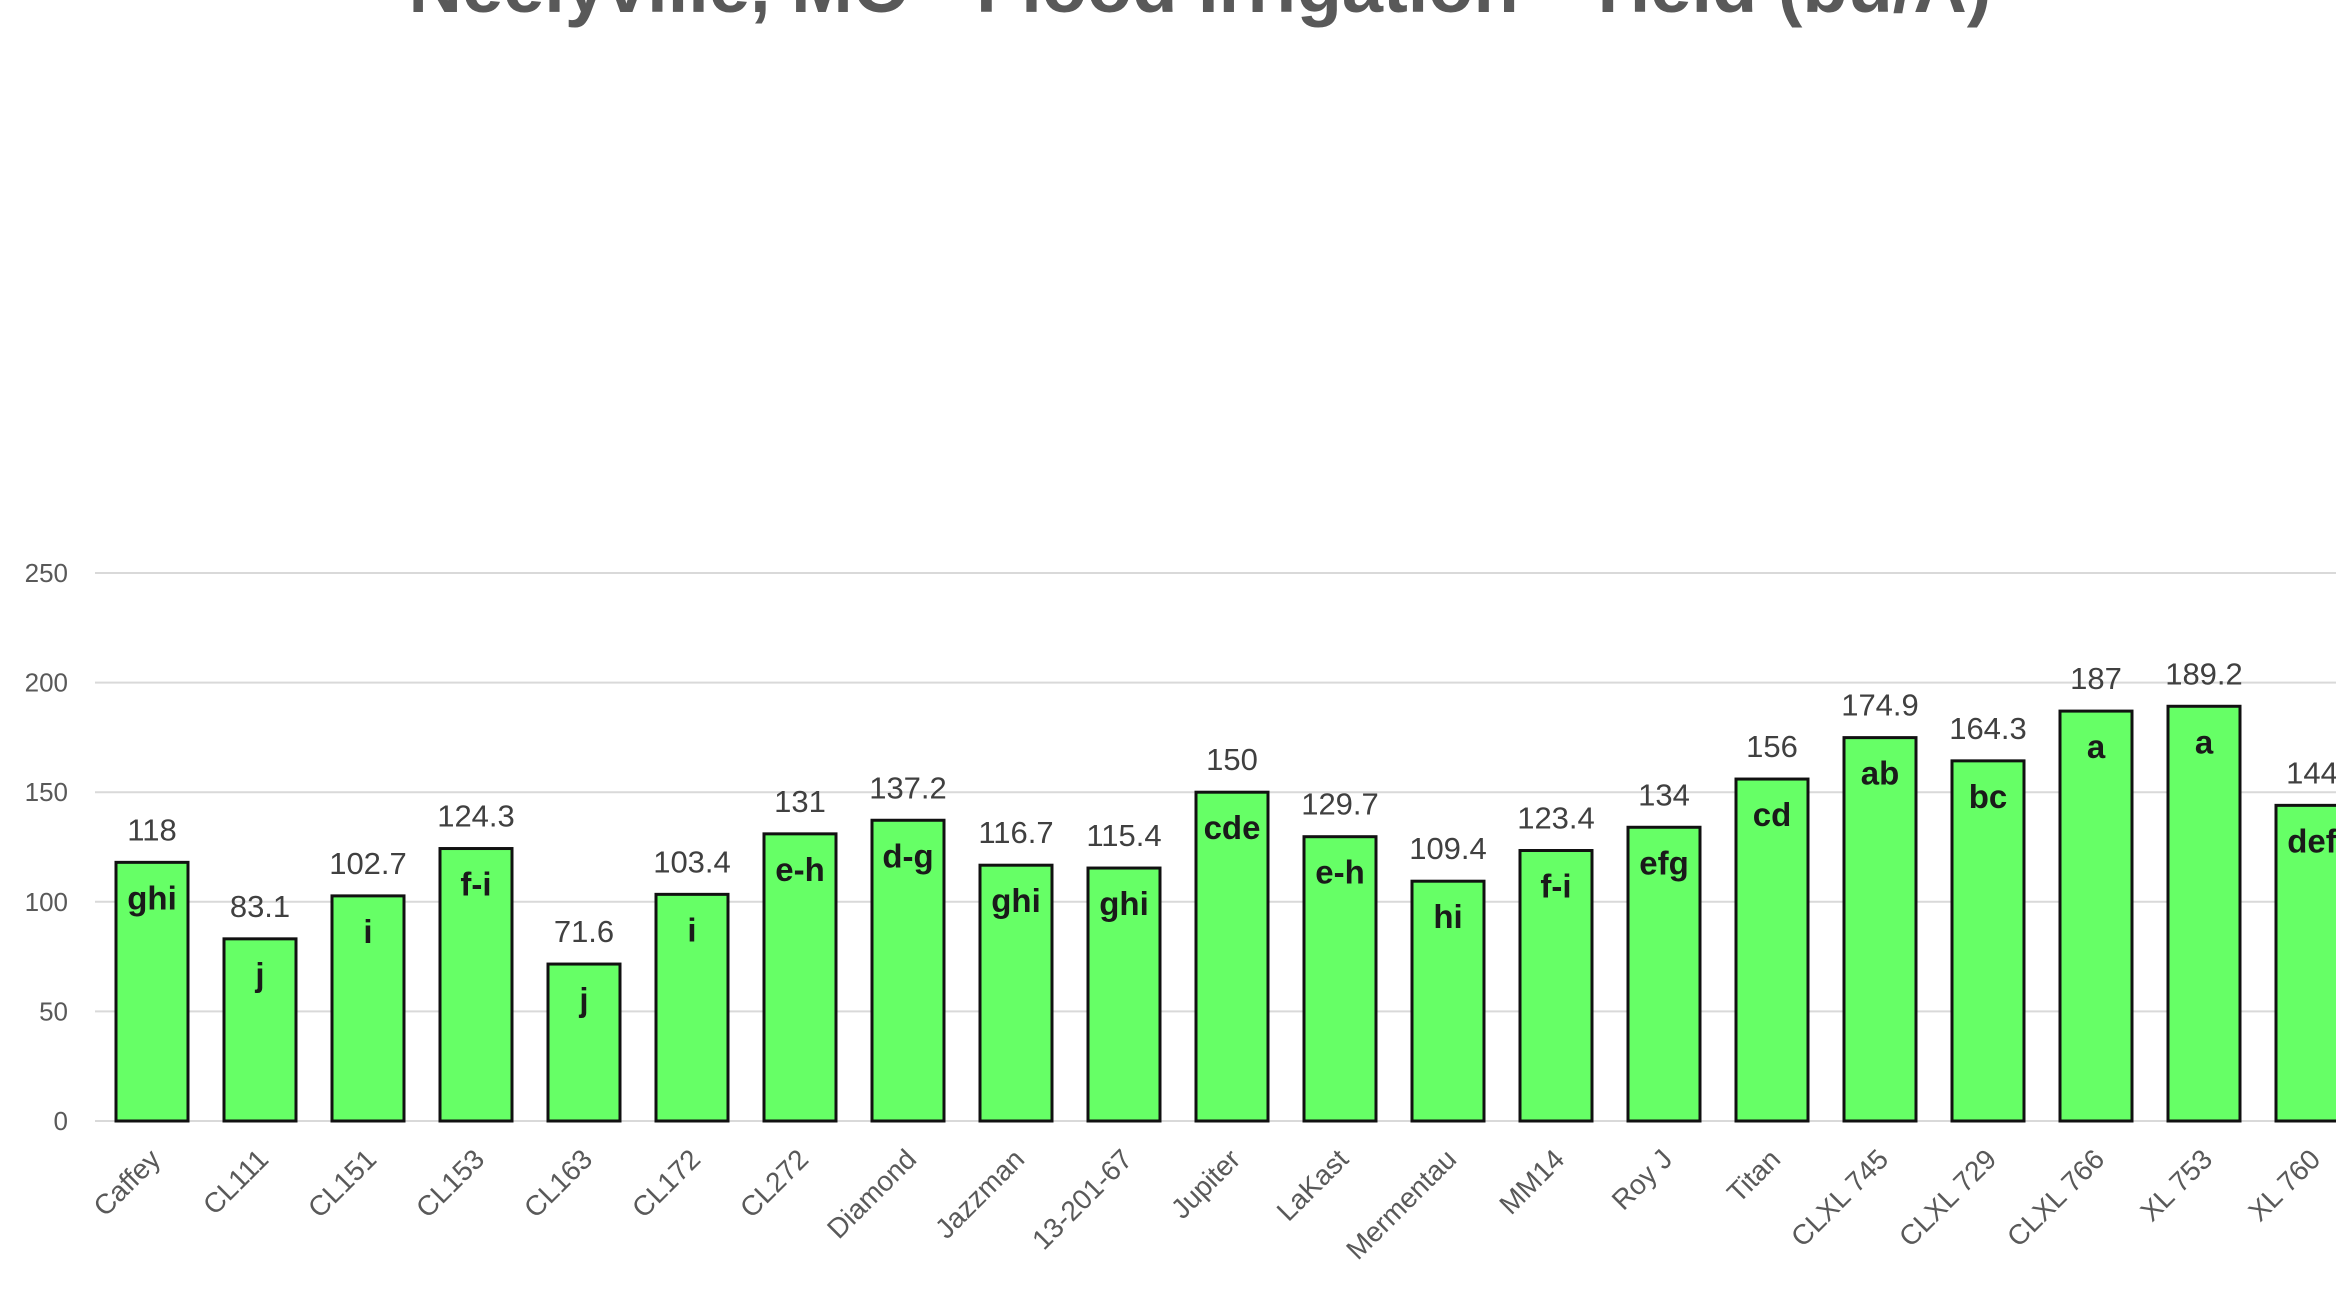 The height and width of the screenshot is (1293, 2336). I want to click on value-label: 164.3, so click(1988, 728).